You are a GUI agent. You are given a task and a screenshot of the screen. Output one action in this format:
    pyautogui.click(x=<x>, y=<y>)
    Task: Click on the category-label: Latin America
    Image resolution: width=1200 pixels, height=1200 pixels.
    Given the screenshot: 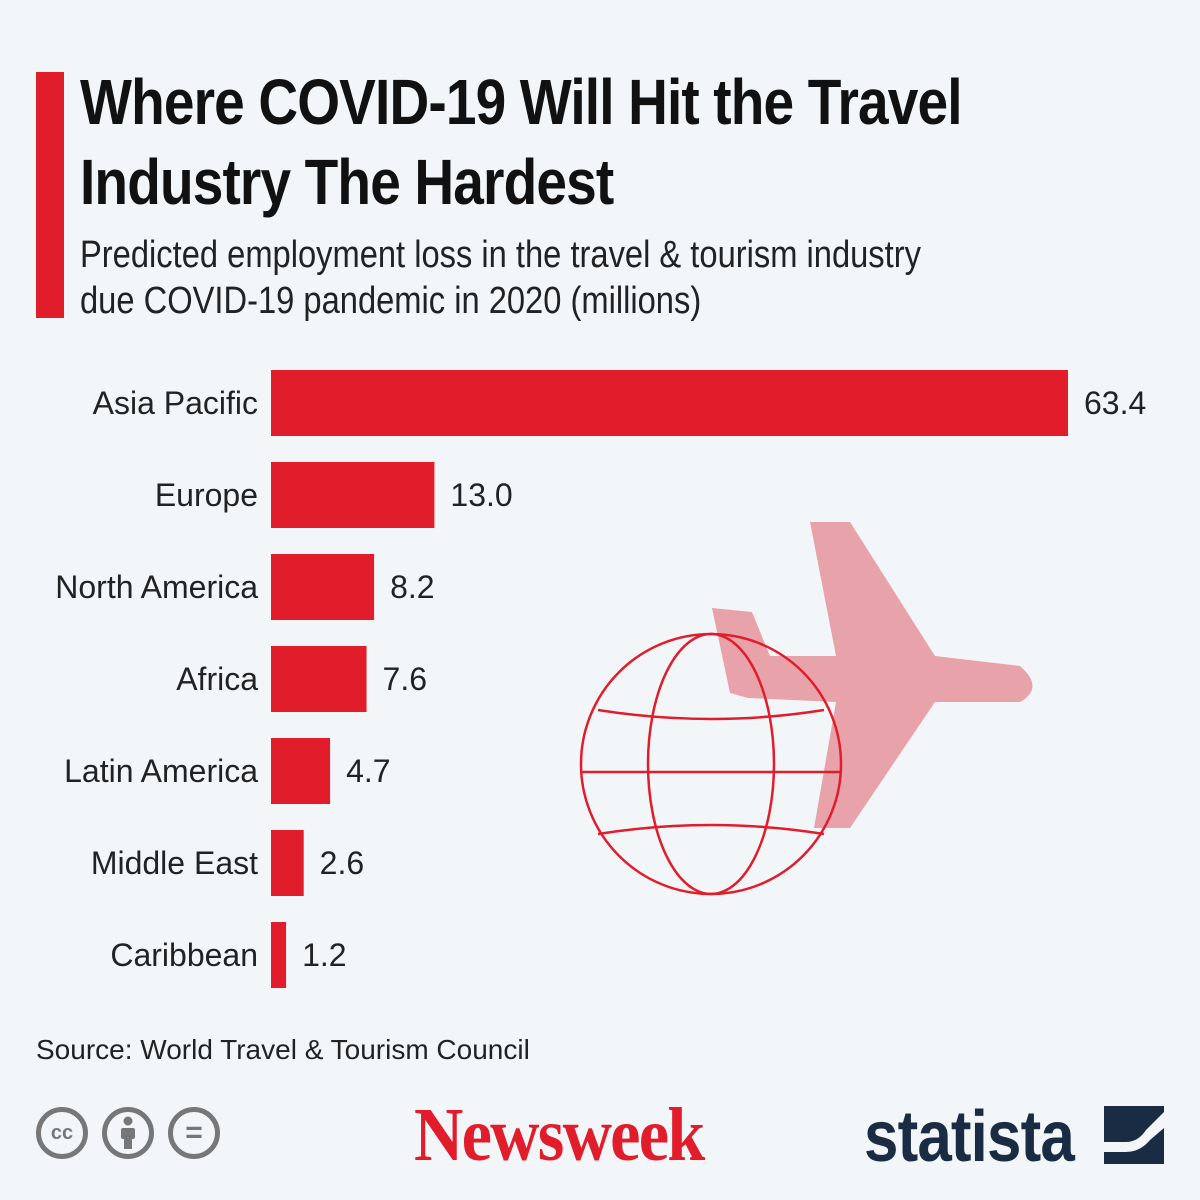 What is the action you would take?
    pyautogui.click(x=161, y=771)
    